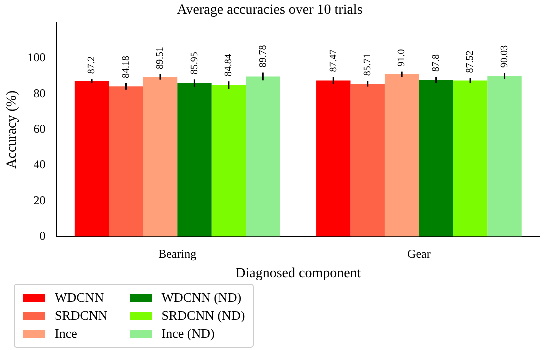 The image size is (550, 350). What do you see at coordinates (177, 254) in the screenshot?
I see `x-tick-label: Bearing` at bounding box center [177, 254].